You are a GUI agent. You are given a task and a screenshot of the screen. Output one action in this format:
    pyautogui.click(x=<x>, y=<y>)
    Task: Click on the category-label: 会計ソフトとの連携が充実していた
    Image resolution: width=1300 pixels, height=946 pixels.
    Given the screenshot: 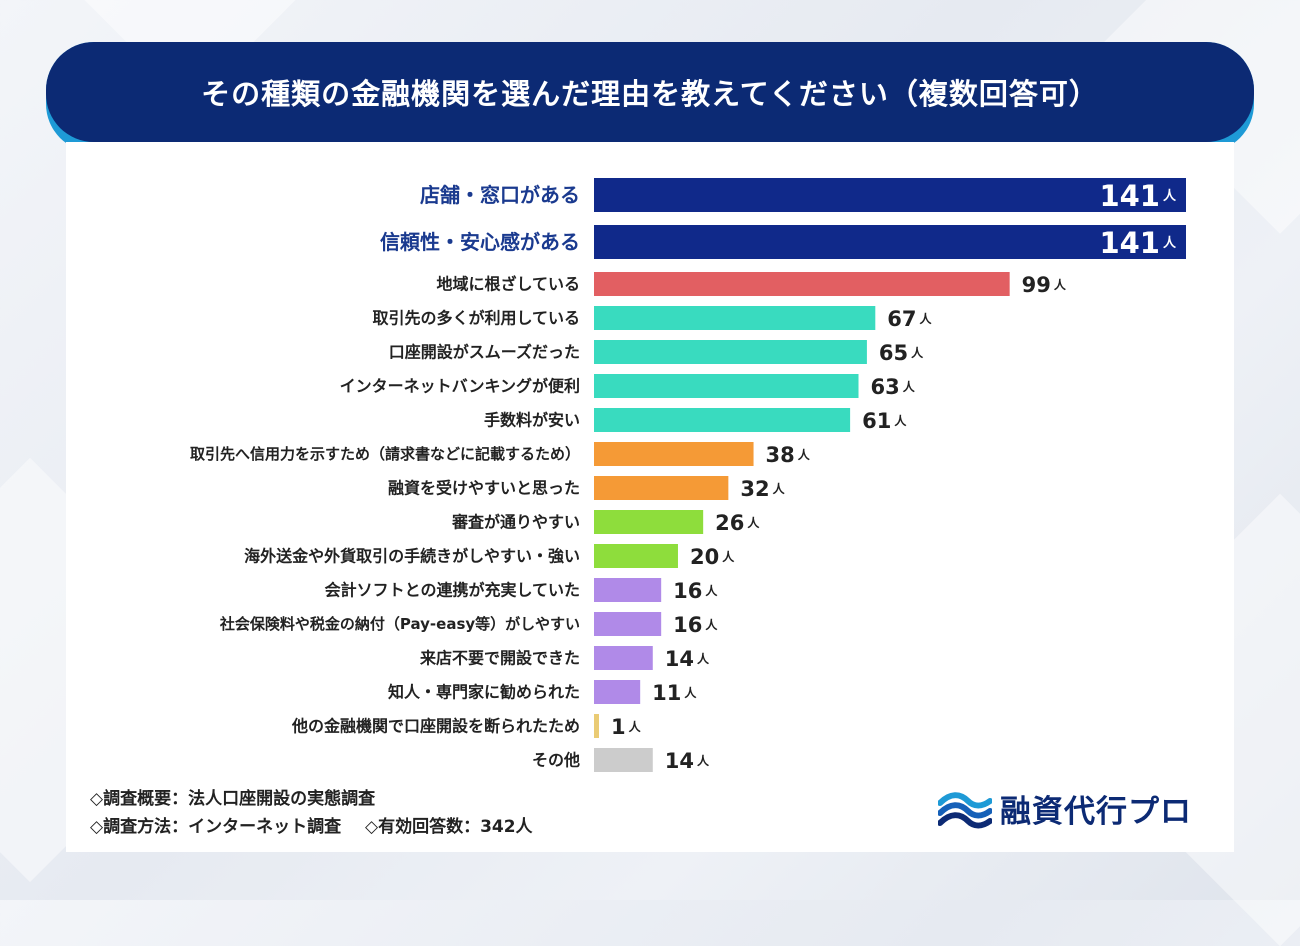 What is the action you would take?
    pyautogui.click(x=452, y=590)
    